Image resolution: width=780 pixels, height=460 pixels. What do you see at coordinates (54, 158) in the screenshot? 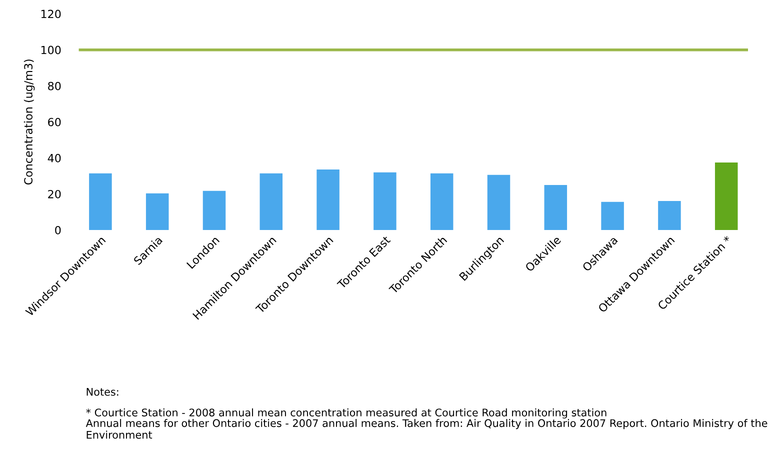
I see `y-tick-label: 40` at bounding box center [54, 158].